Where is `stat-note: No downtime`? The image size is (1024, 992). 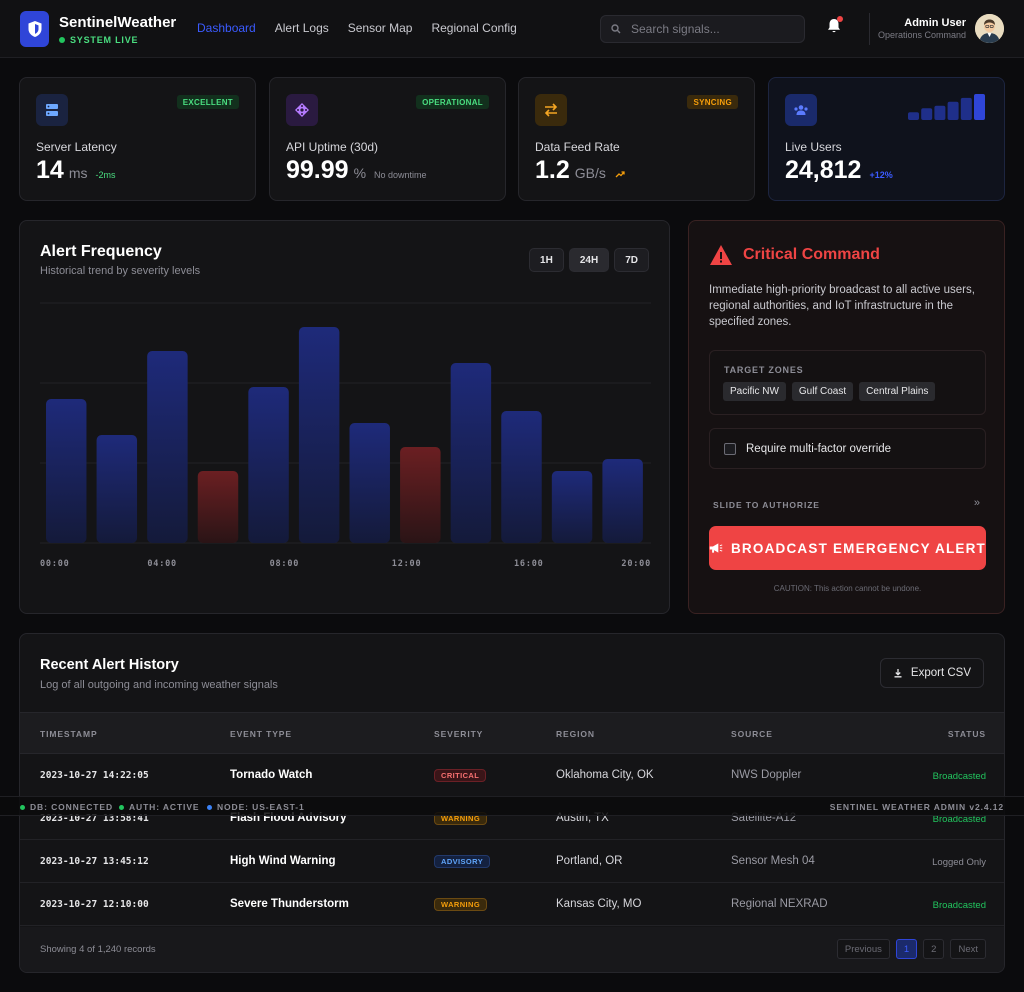
stat-note: No downtime is located at coordinates (400, 175).